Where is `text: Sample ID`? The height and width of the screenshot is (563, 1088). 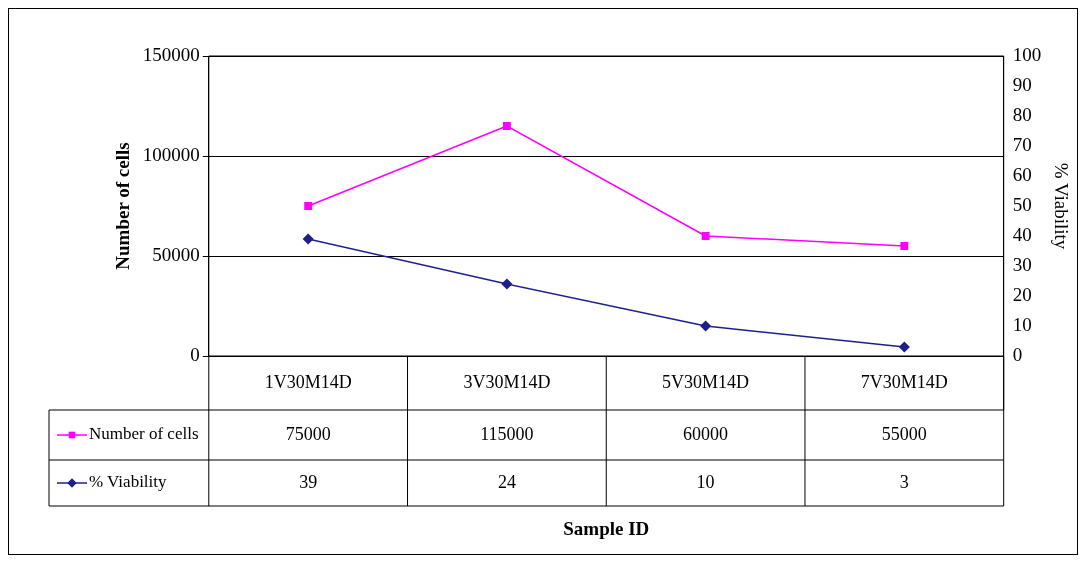 text: Sample ID is located at coordinates (606, 528).